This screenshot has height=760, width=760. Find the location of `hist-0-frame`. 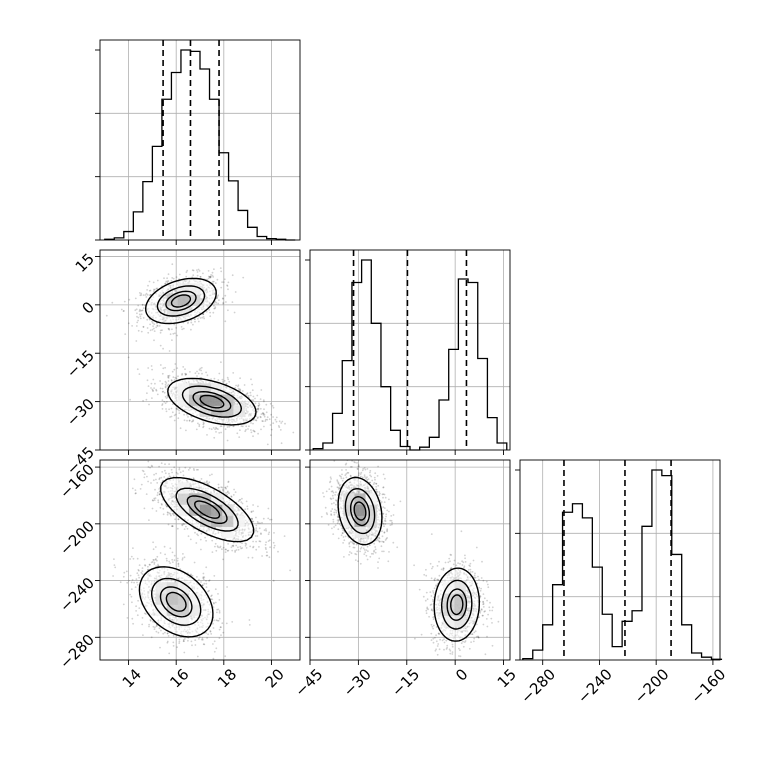

hist-0-frame is located at coordinates (200, 140).